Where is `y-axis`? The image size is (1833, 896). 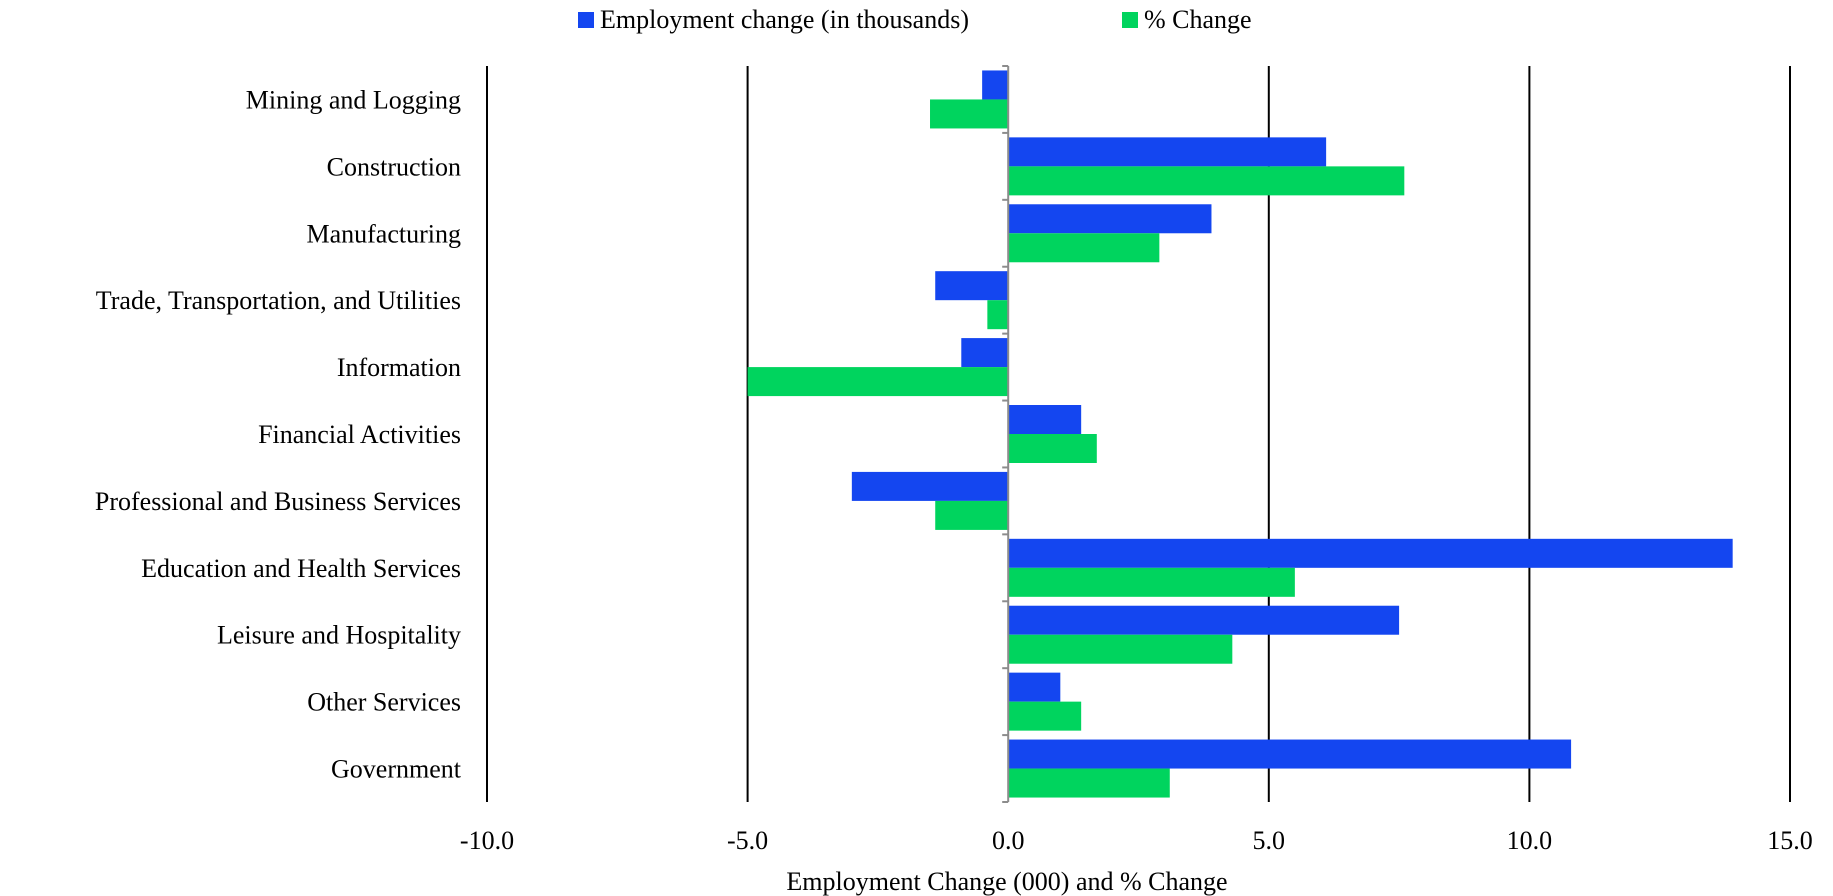 y-axis is located at coordinates (1006, 434).